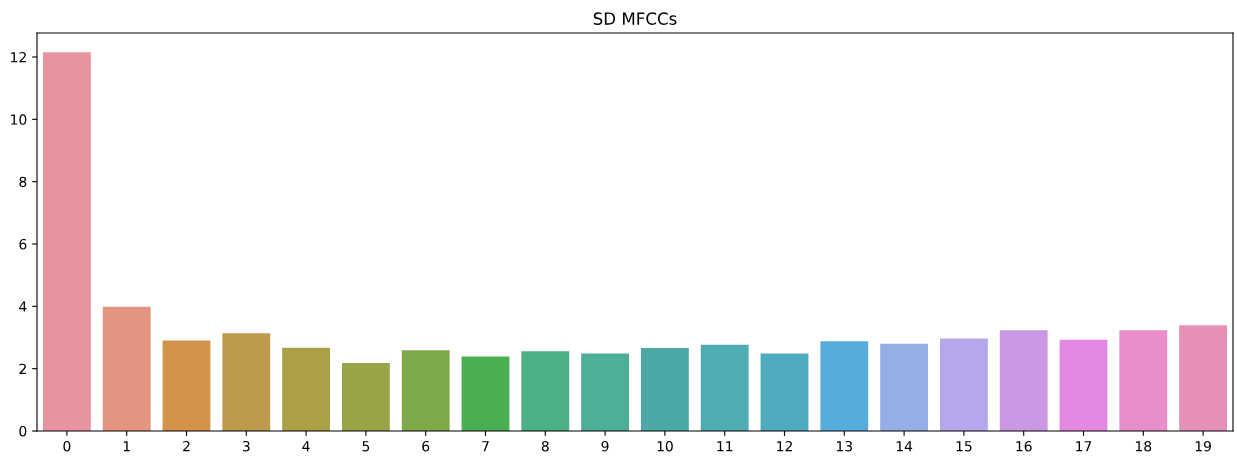 This screenshot has height=457, width=1237. I want to click on x-tick-label: 15, so click(964, 446).